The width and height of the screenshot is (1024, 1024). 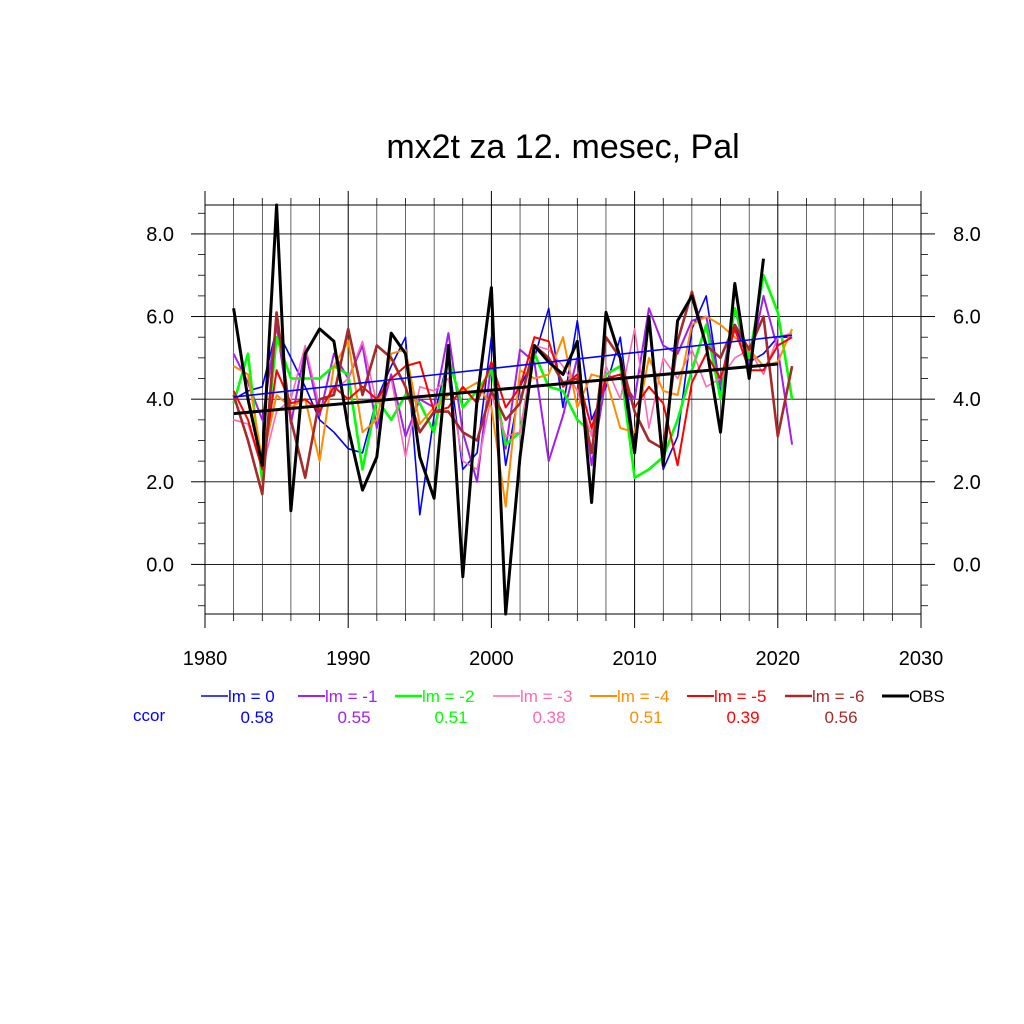 I want to click on y-tick-label-left: 8.0, so click(x=160, y=235).